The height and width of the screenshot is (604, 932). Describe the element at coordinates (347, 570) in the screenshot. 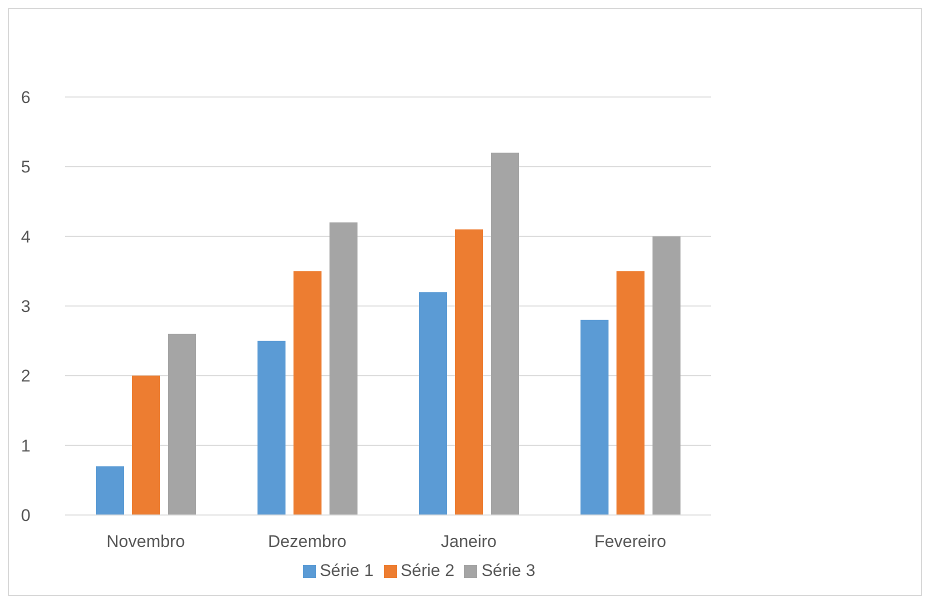

I see `legend-label: Série 1` at that location.